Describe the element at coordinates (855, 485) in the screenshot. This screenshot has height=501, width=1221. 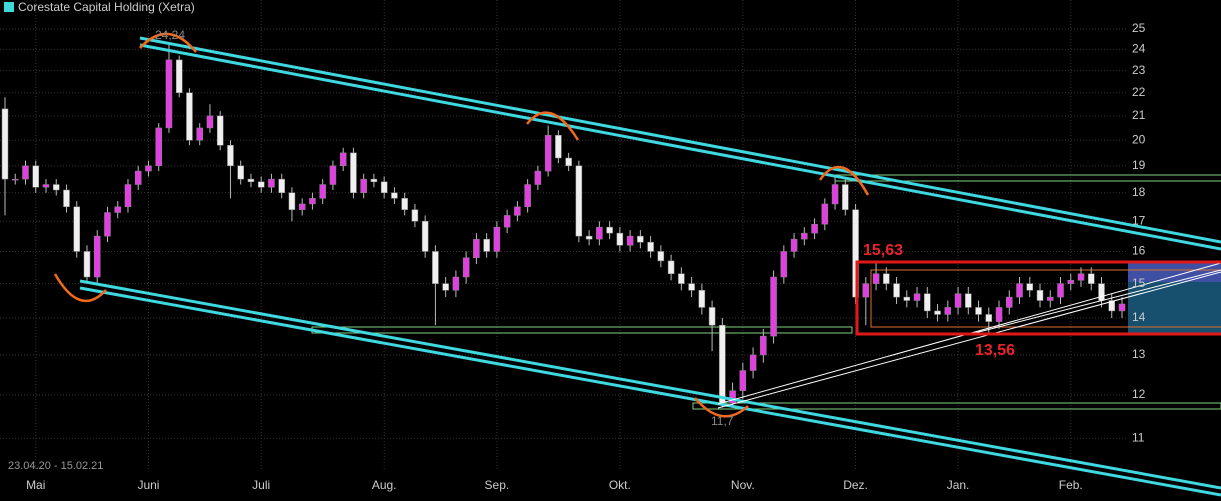
I see `x-tick-label: Dez.` at that location.